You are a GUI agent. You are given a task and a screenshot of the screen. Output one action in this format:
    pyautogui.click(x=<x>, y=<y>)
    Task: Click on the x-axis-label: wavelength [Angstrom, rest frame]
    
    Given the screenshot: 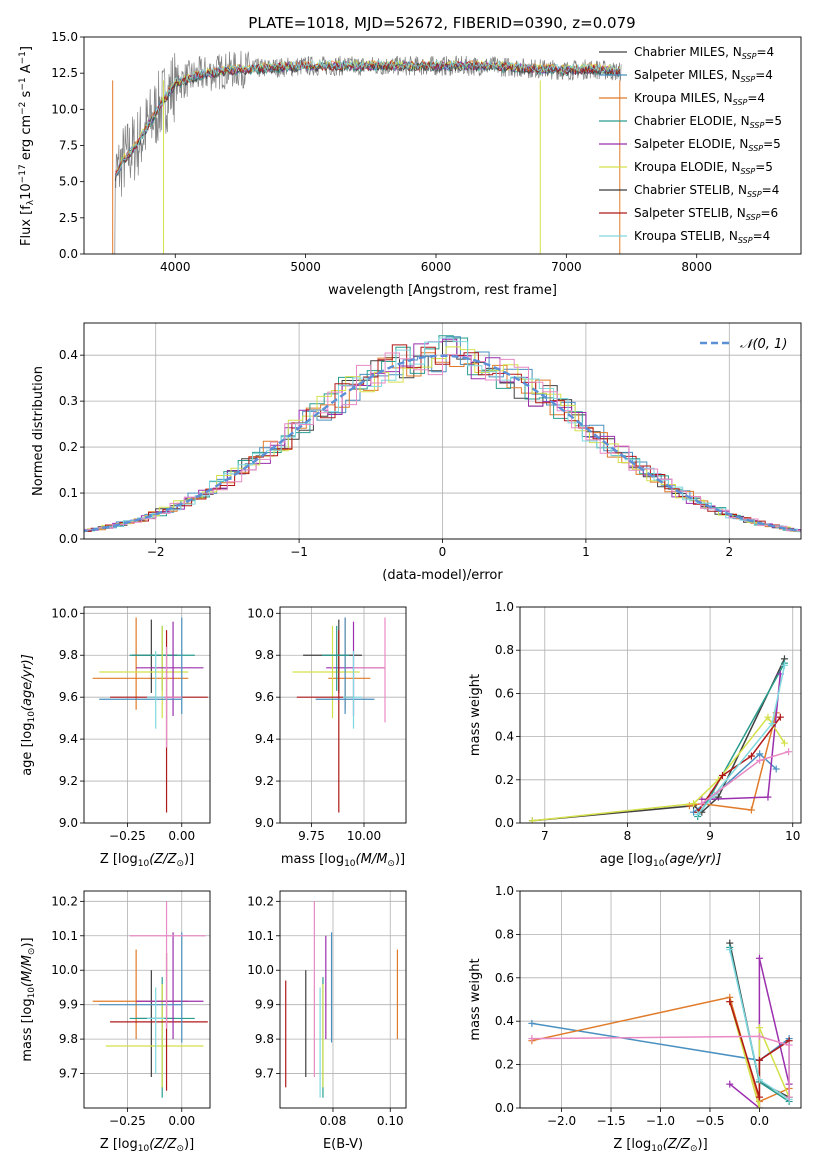 What is the action you would take?
    pyautogui.click(x=442, y=290)
    